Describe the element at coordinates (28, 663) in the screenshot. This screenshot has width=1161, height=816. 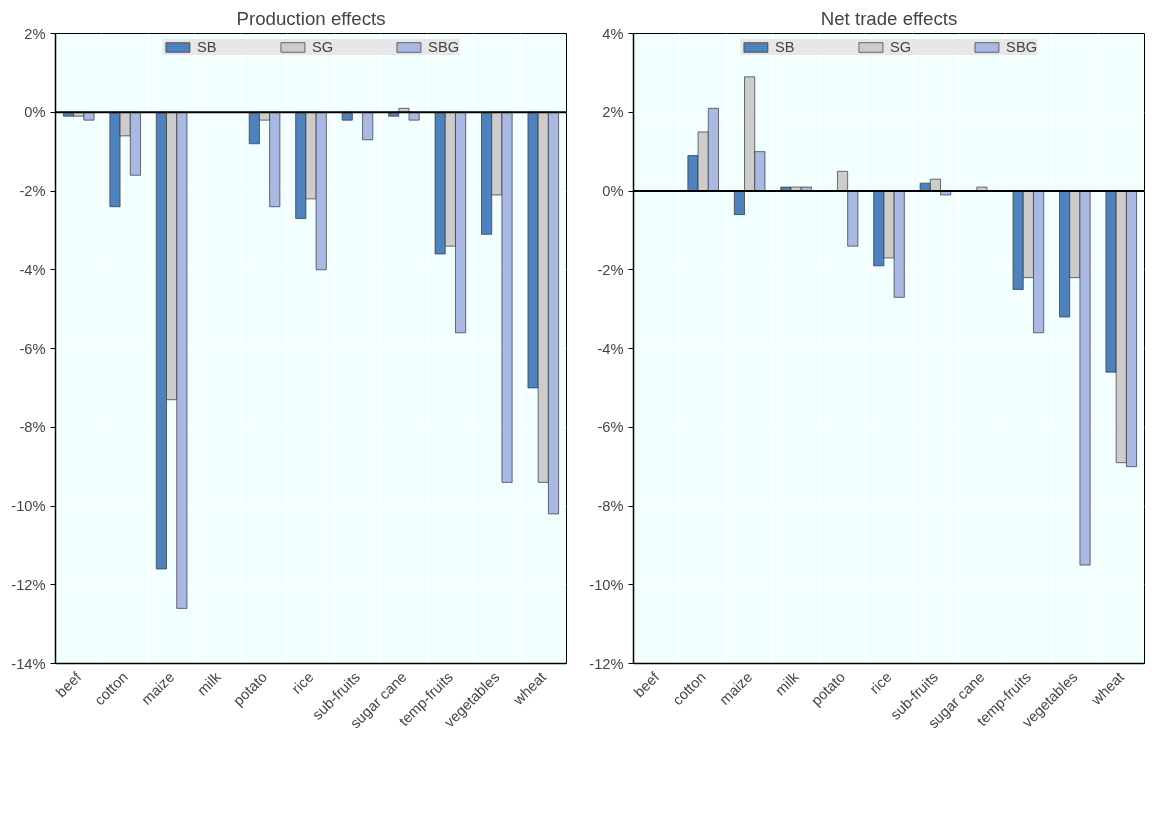
I see `y-tick-label: -14%` at that location.